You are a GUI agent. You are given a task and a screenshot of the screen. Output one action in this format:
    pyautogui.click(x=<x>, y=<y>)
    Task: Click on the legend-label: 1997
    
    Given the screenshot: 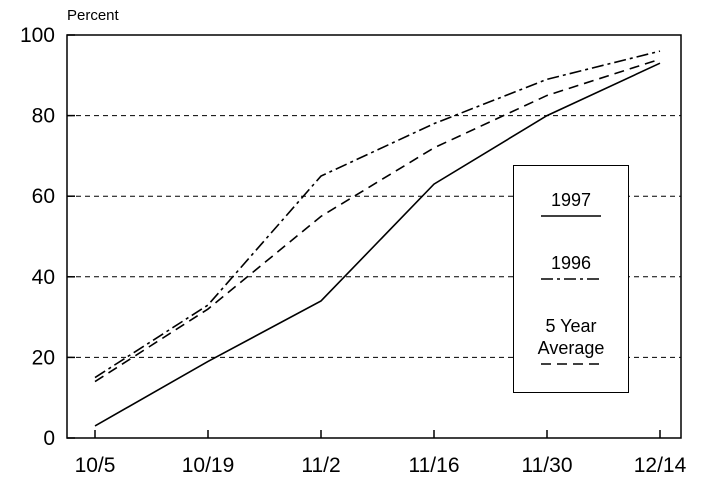 What is the action you would take?
    pyautogui.click(x=571, y=200)
    